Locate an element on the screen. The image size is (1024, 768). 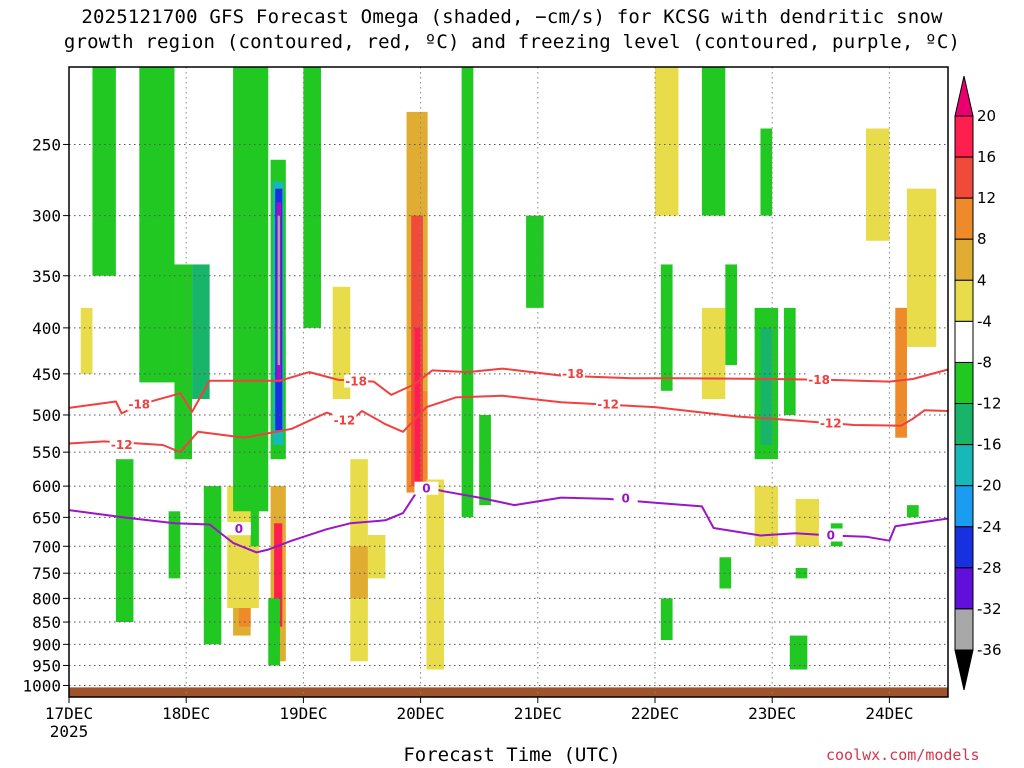
y-tick-label-1000: 1000 is located at coordinates (41, 685).